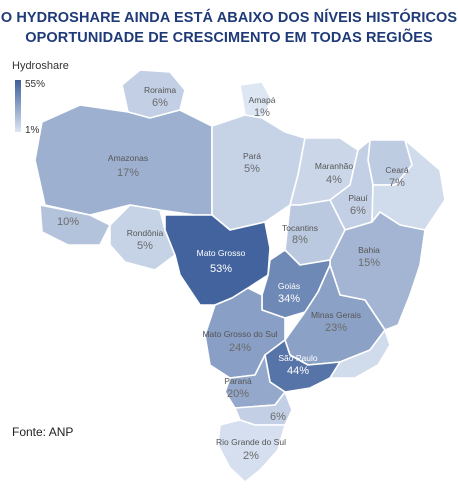 The image size is (458, 496). What do you see at coordinates (239, 334) in the screenshot?
I see `label-mato-grosso-do-sul-name: Mato Grosso do Sul` at bounding box center [239, 334].